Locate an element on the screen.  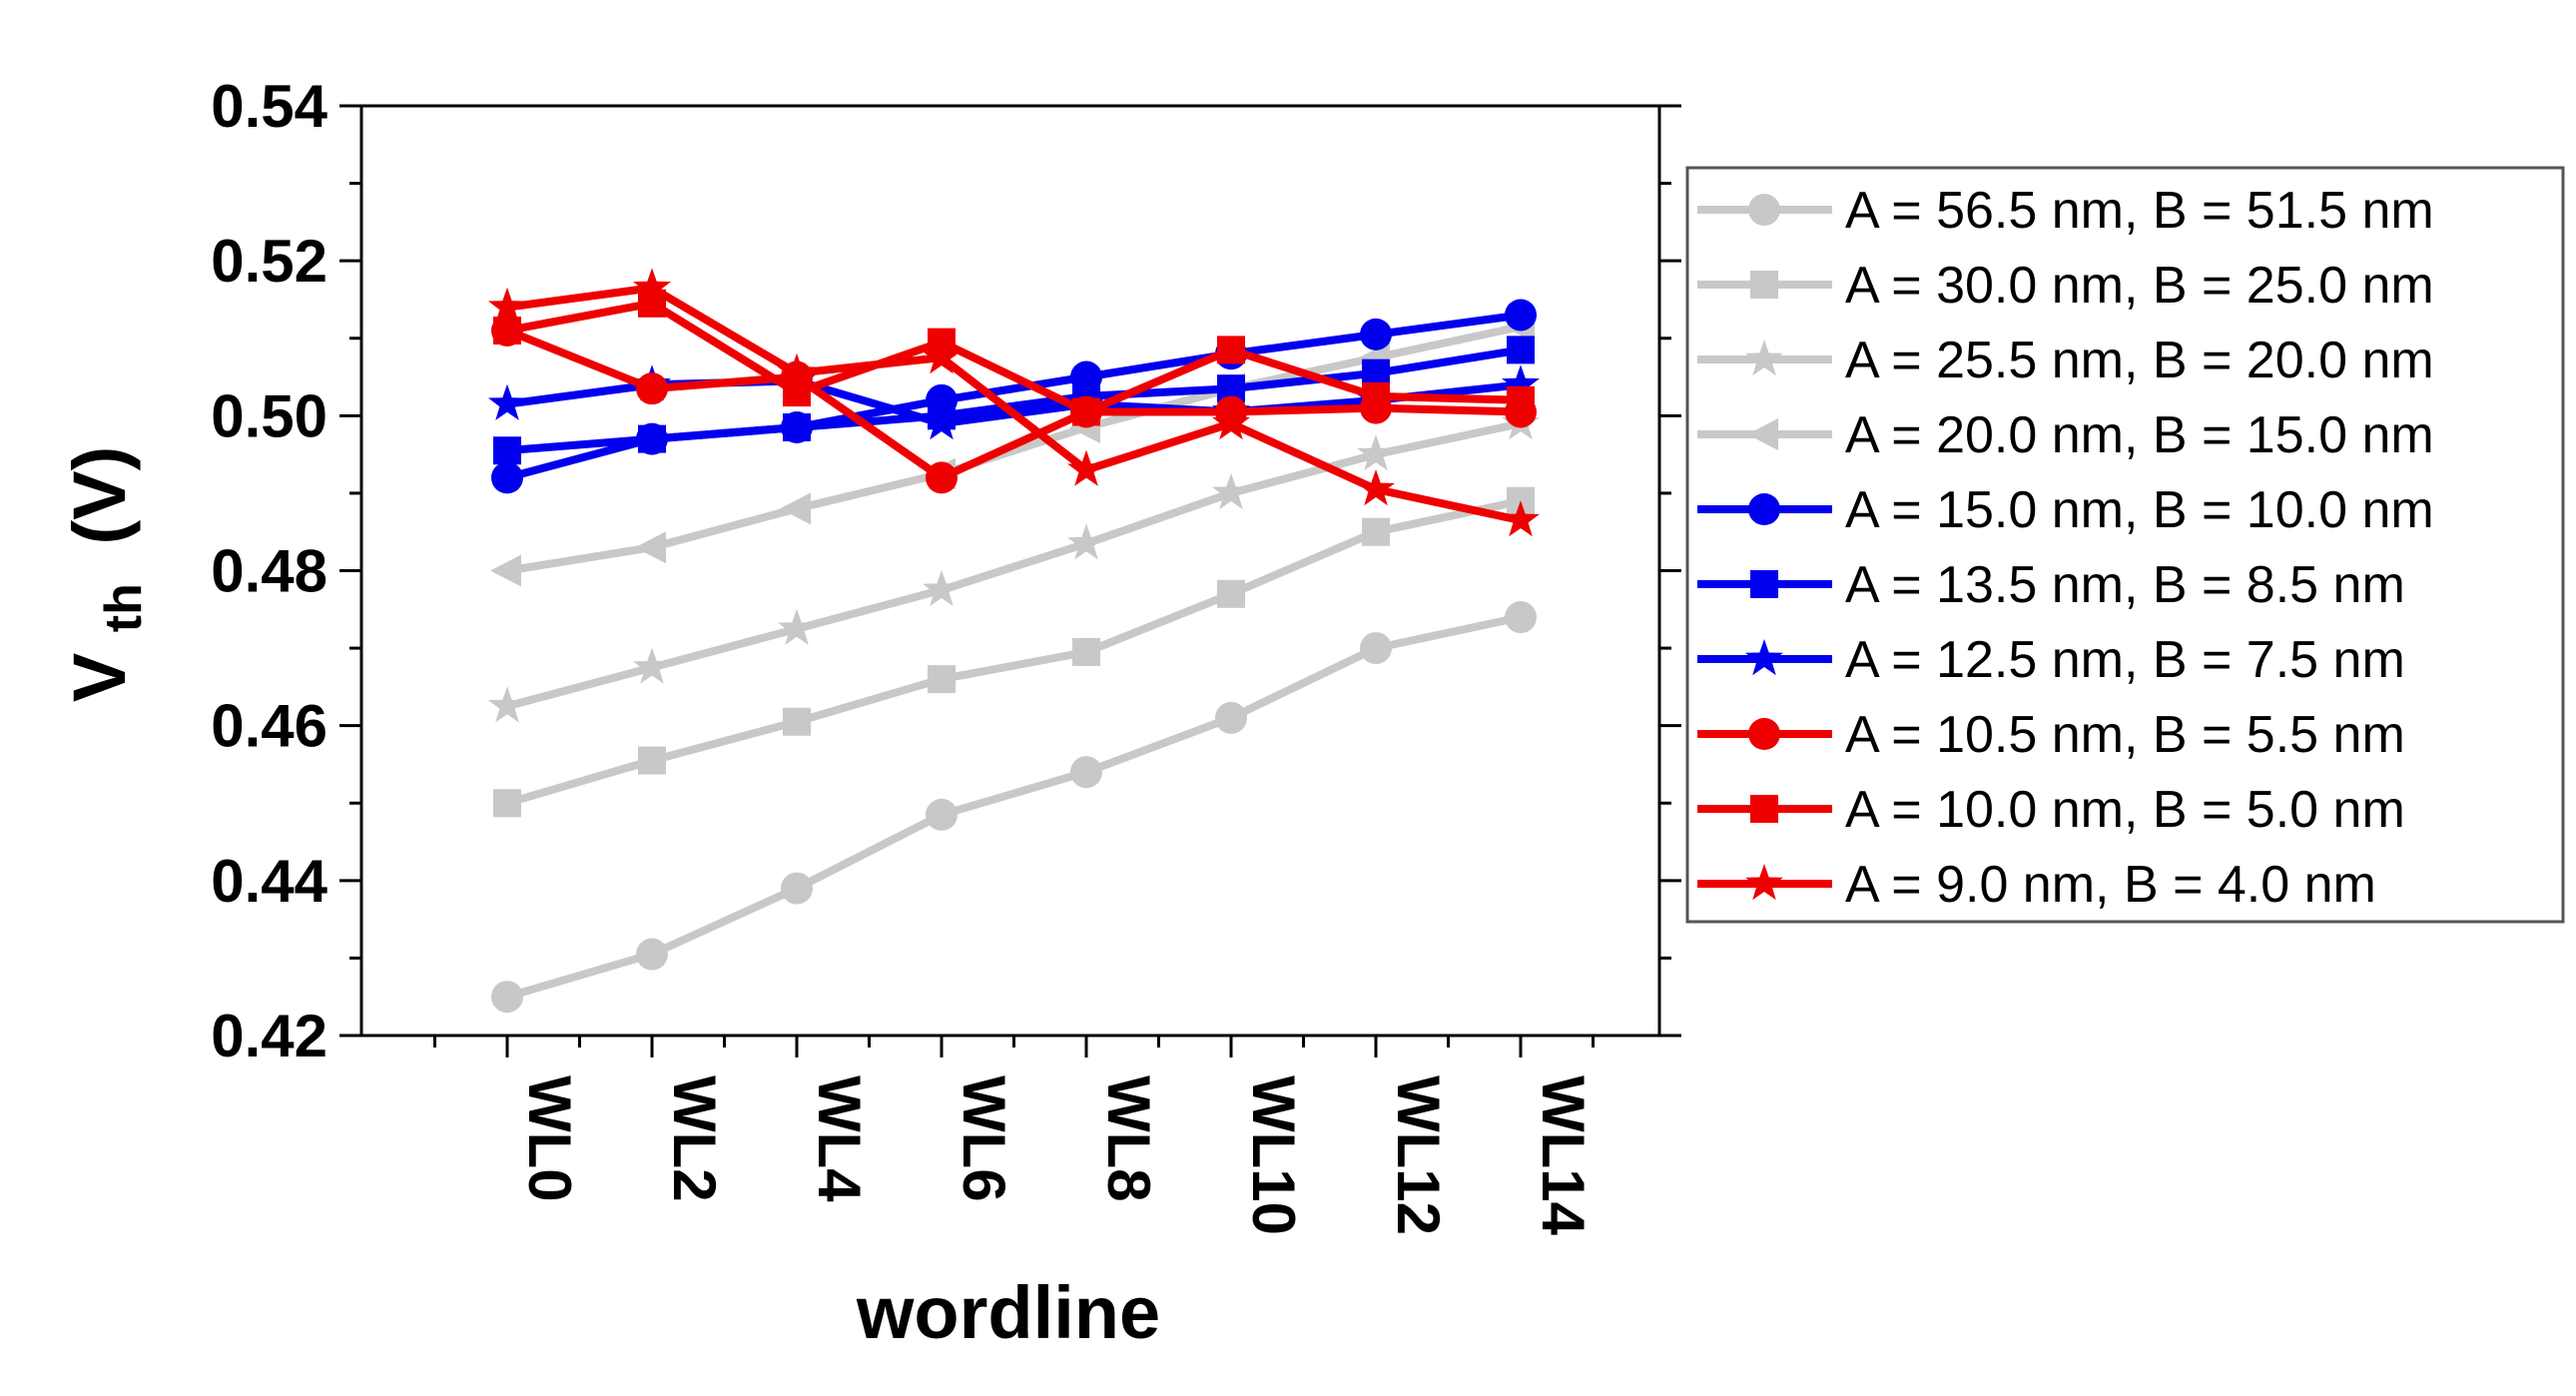
legend-entry-5: A = 13.5 nm, B = 8.5 nm is located at coordinates (2051, 585).